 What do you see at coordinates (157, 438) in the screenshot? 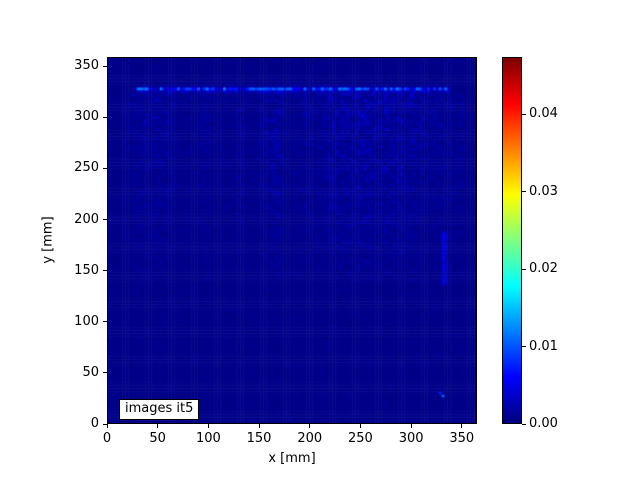
I see `x-tick-label: 50` at bounding box center [157, 438].